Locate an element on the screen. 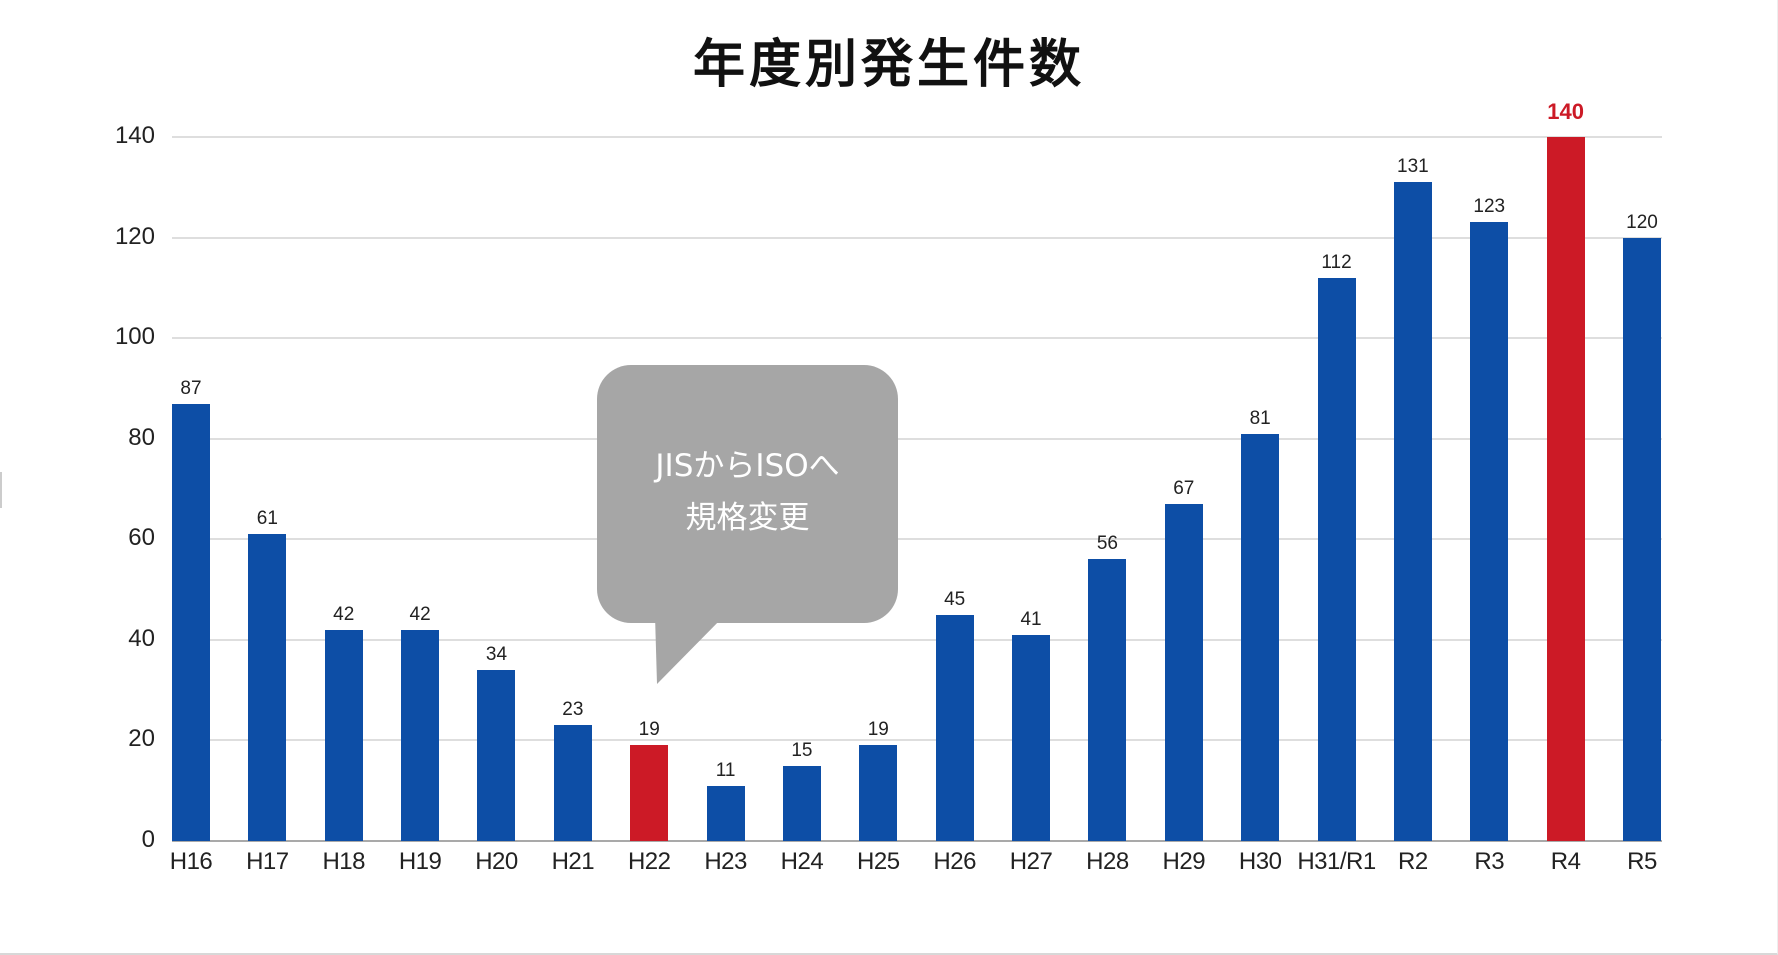 The height and width of the screenshot is (955, 1778). bar-r3 is located at coordinates (1489, 531).